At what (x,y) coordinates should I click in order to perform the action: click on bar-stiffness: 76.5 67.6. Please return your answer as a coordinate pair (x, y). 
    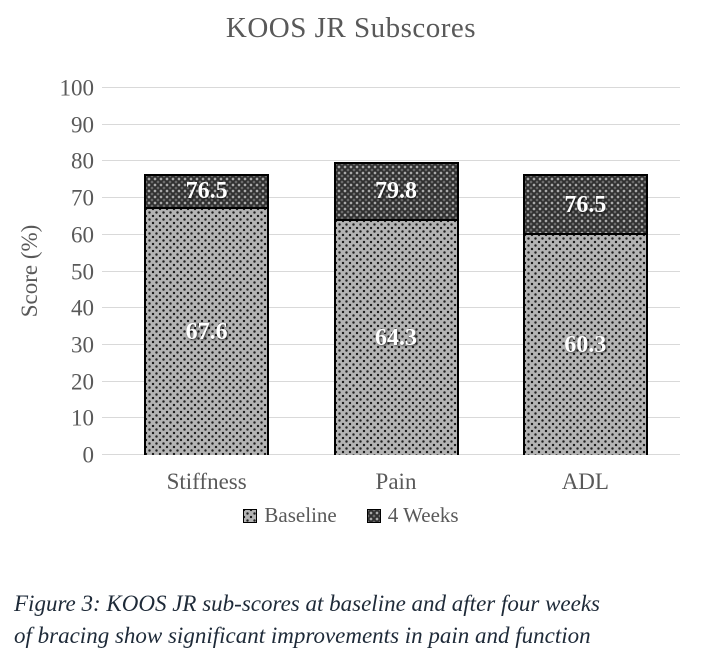
    Looking at the image, I should click on (207, 314).